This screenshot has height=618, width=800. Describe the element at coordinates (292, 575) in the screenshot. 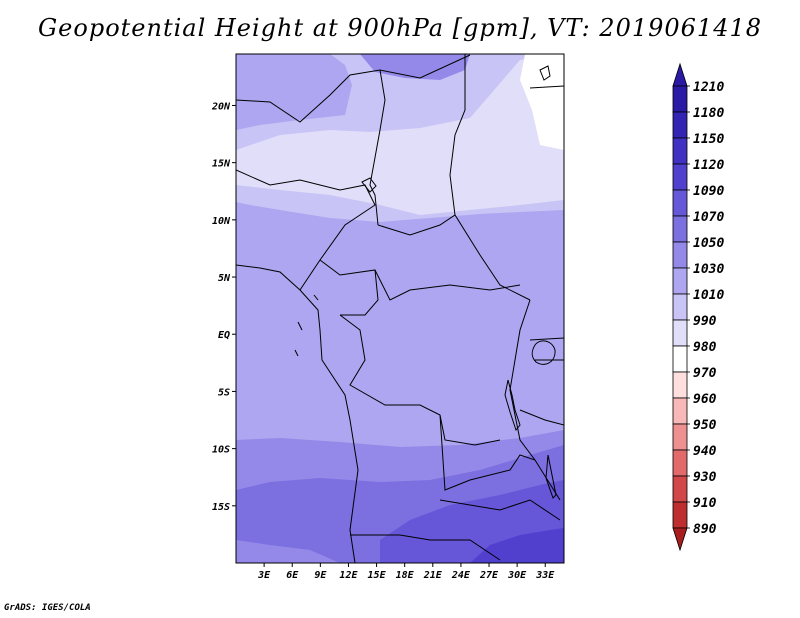

I see `x-tick-label: 6E` at that location.